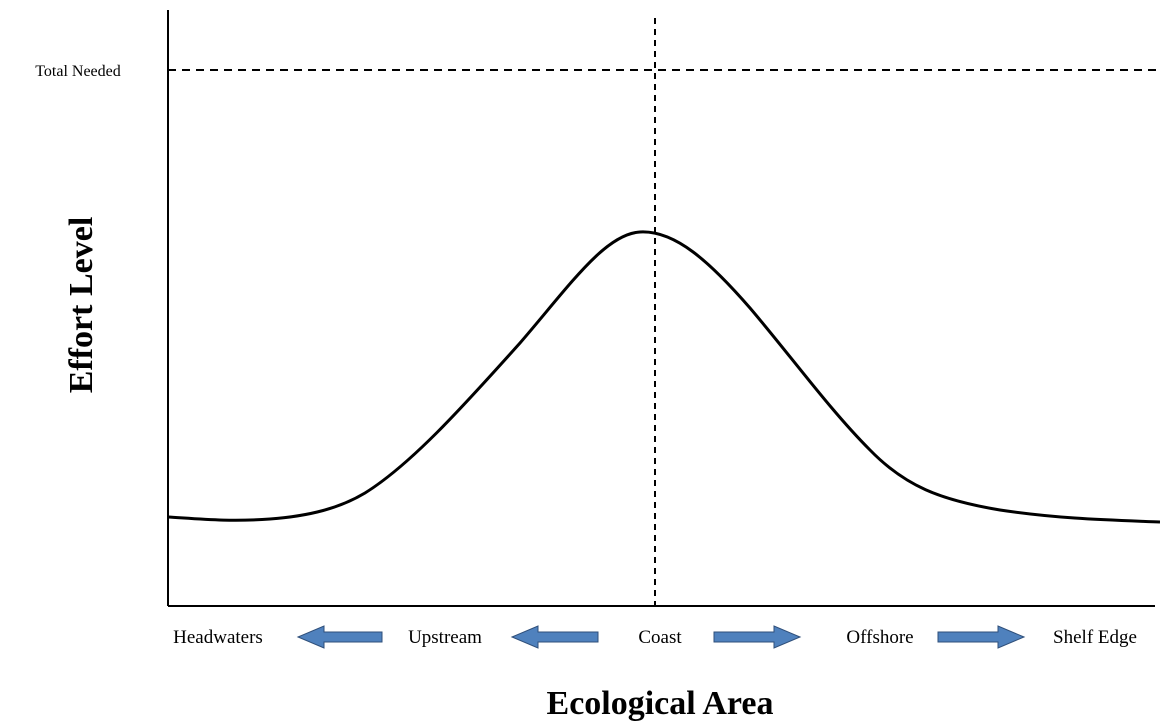 The width and height of the screenshot is (1160, 726). Describe the element at coordinates (1095, 637) in the screenshot. I see `zone-label: Shelf Edge` at that location.